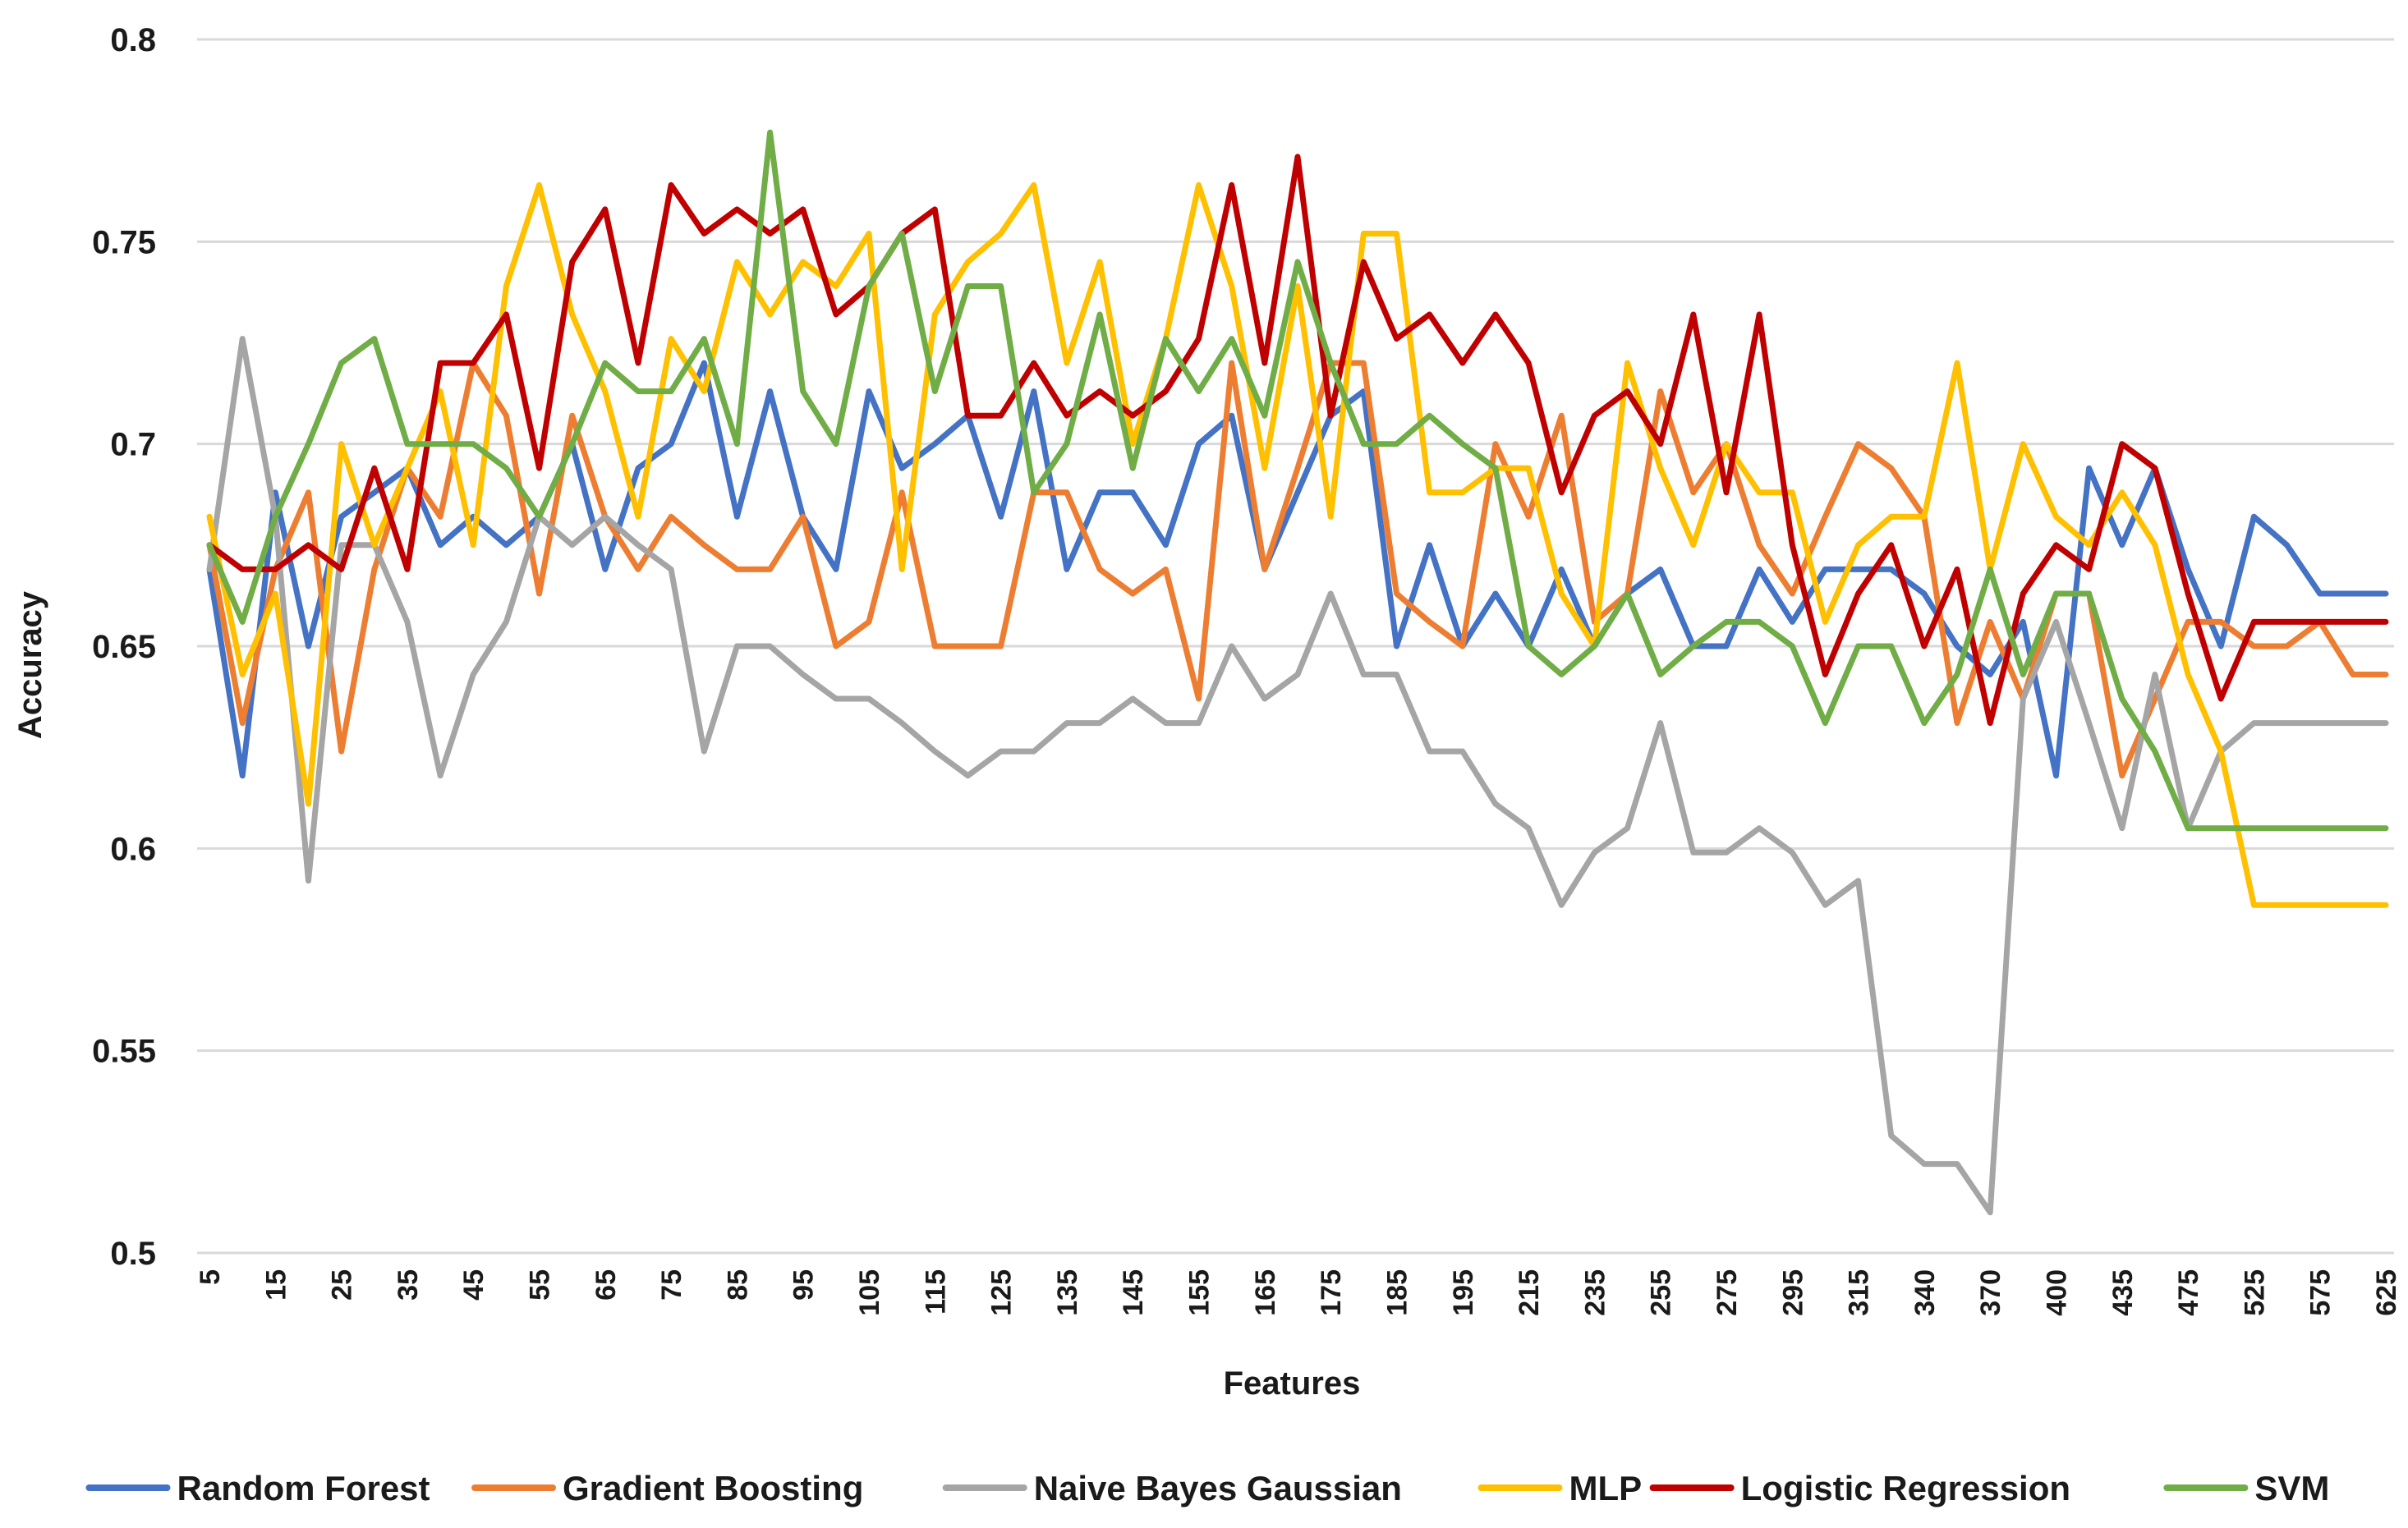 This screenshot has width=2408, height=1528. Describe the element at coordinates (869, 1292) in the screenshot. I see `x-tick-label: 105` at that location.